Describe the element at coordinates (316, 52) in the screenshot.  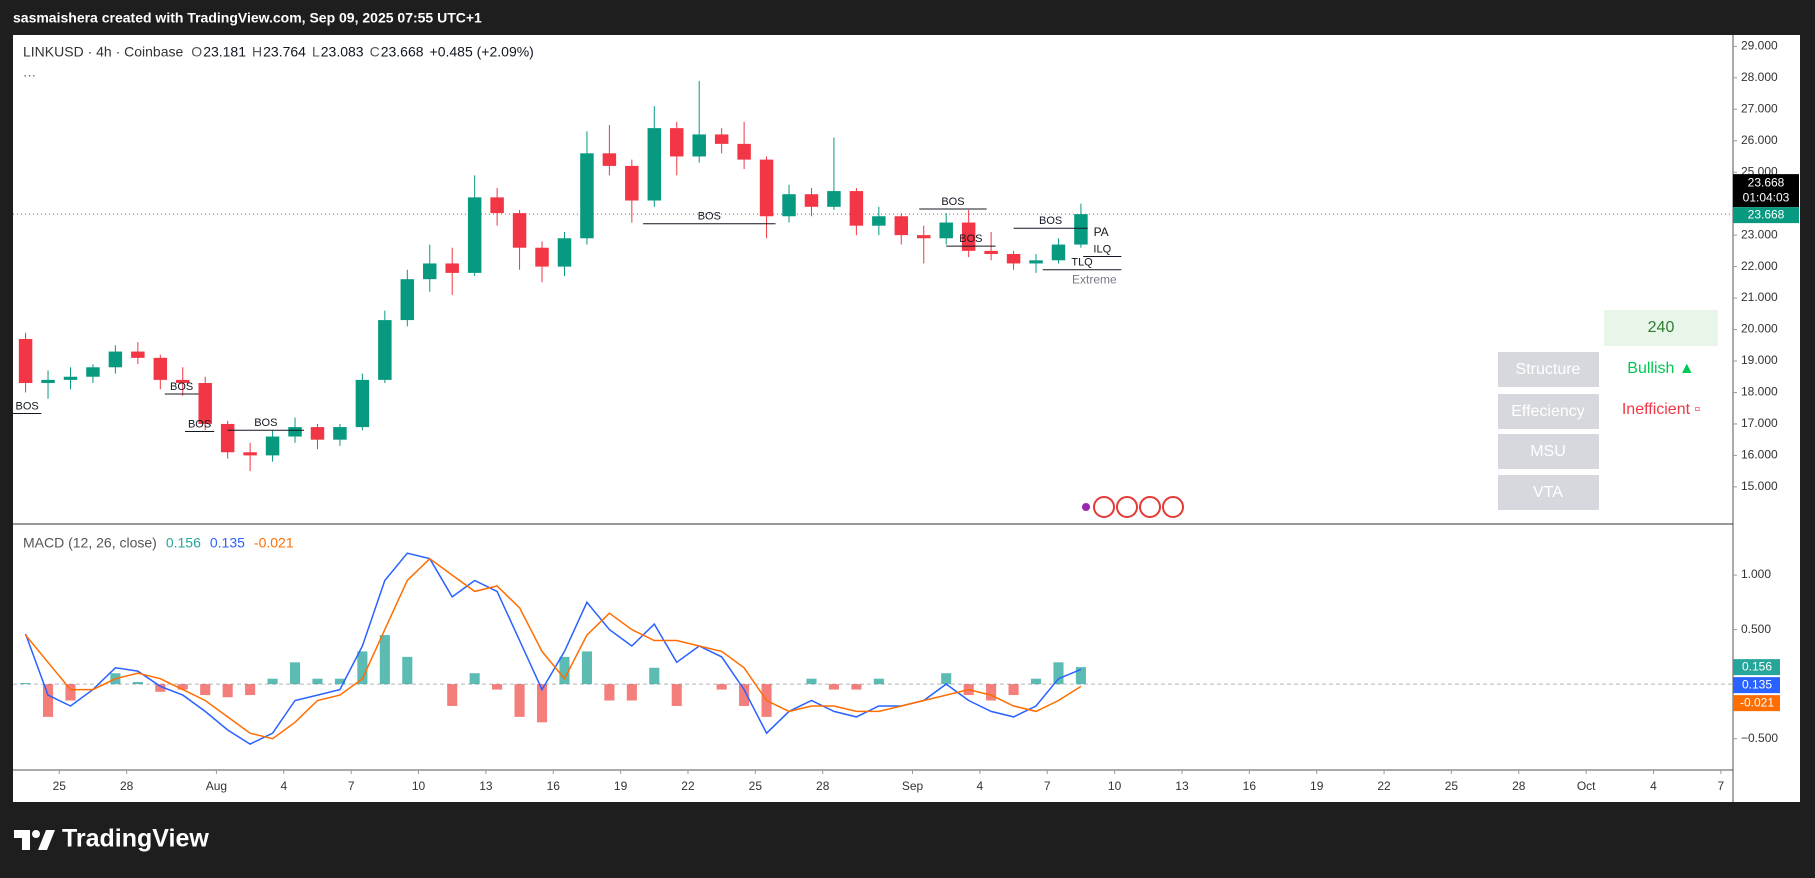
I see `ohlc-key: L` at that location.